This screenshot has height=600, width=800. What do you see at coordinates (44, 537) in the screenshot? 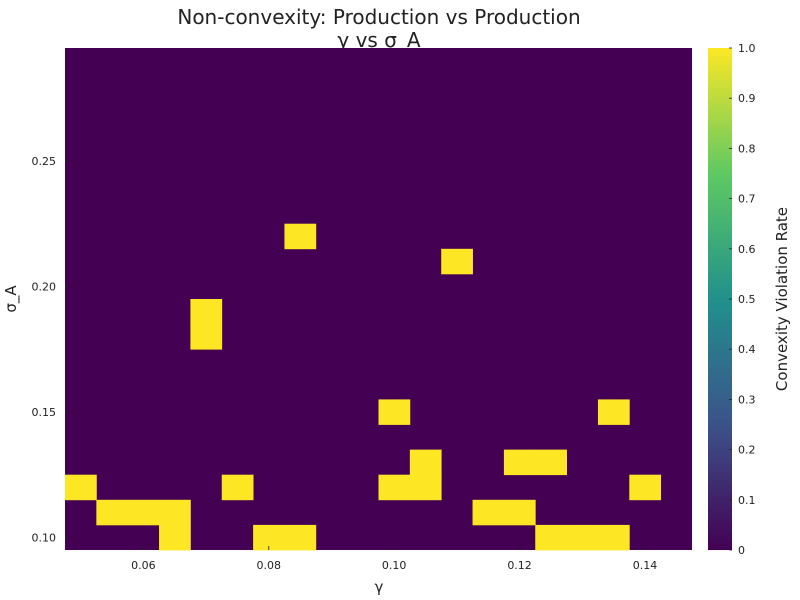
I see `y-tick-label: 0.10` at bounding box center [44, 537].